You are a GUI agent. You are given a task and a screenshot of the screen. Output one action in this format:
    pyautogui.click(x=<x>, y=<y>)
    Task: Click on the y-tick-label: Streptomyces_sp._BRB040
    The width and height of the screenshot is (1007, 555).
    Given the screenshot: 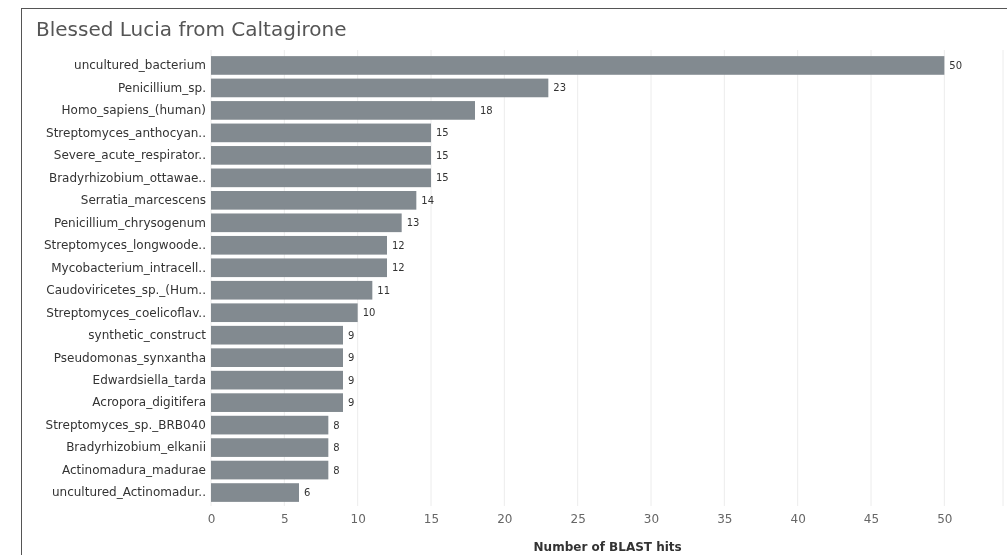 What is the action you would take?
    pyautogui.click(x=125, y=424)
    